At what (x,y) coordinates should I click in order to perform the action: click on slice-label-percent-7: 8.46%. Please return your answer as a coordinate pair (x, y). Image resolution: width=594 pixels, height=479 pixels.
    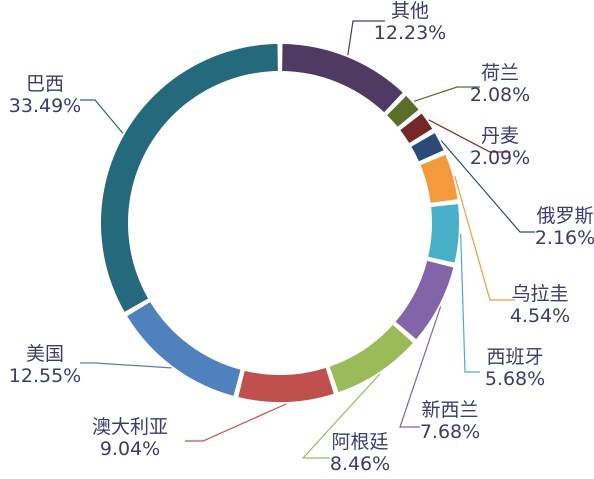
    Looking at the image, I should click on (360, 464).